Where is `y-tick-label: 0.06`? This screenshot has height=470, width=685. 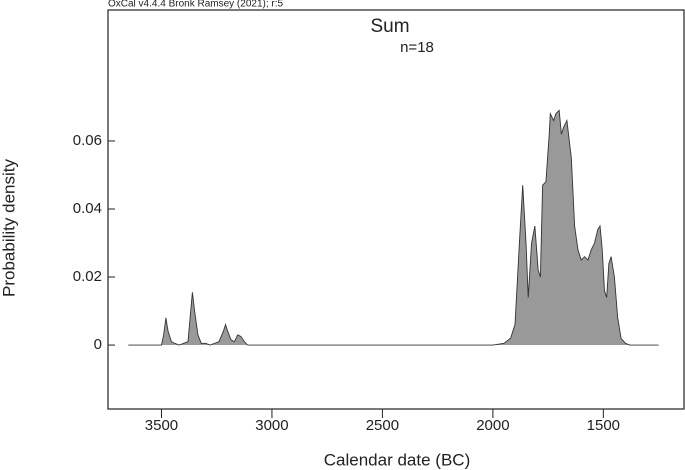 y-tick-label: 0.06 is located at coordinates (87, 140).